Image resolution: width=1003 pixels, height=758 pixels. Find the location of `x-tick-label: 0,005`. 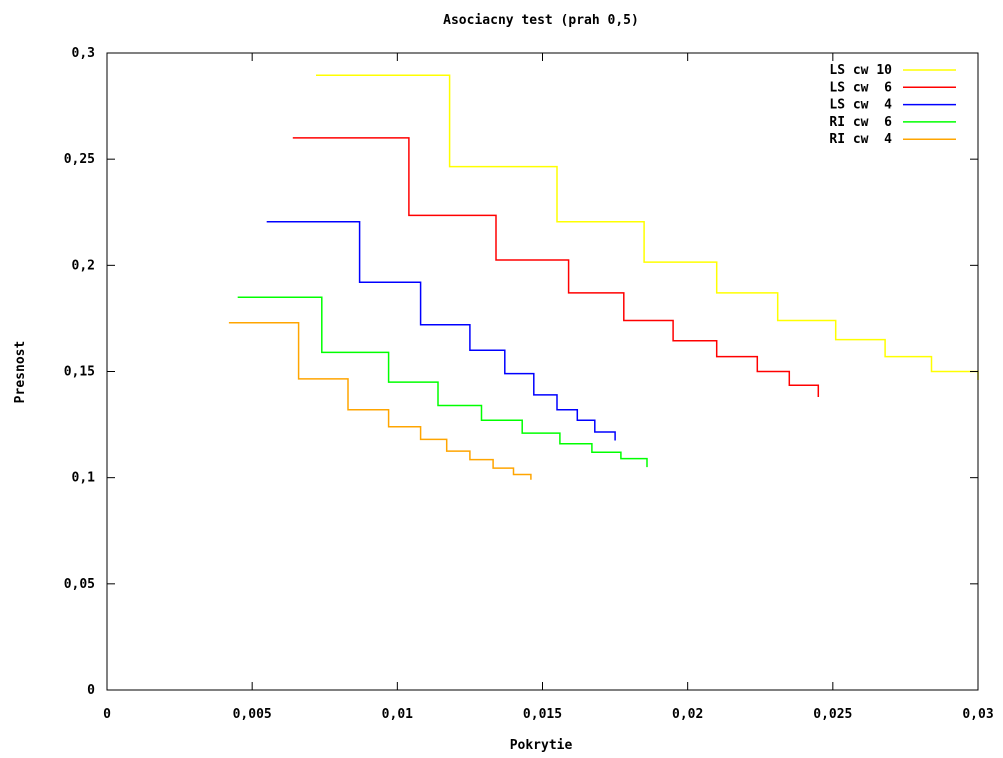

x-tick-label: 0,005 is located at coordinates (252, 714).